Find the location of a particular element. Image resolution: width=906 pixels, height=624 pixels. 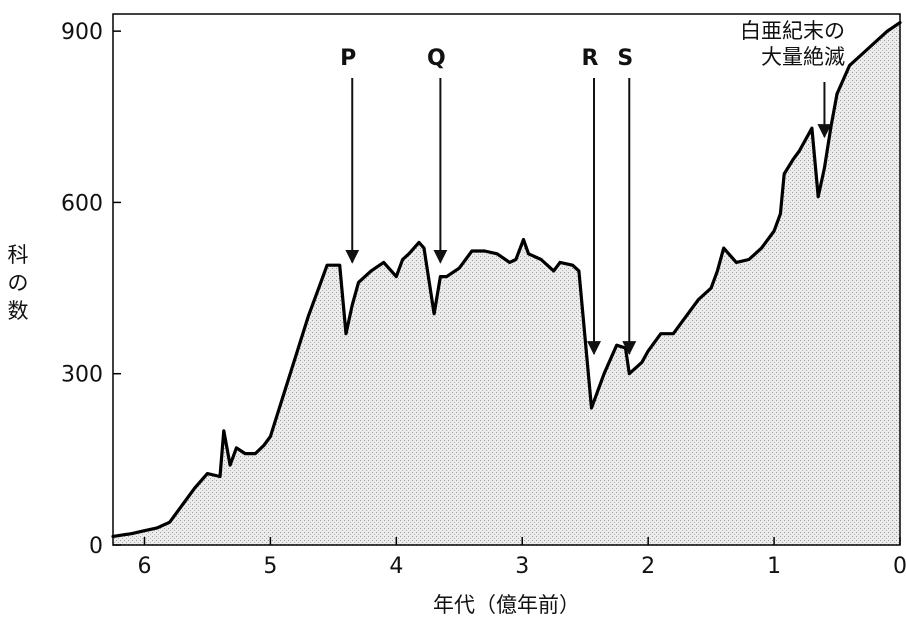

x-tick-label: 6 is located at coordinates (144, 566).